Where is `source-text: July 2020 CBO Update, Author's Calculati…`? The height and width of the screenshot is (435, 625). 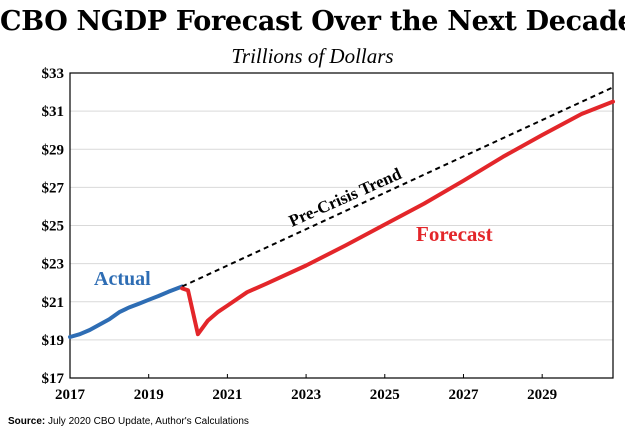 source-text: July 2020 CBO Update, Author's Calculati… is located at coordinates (148, 421).